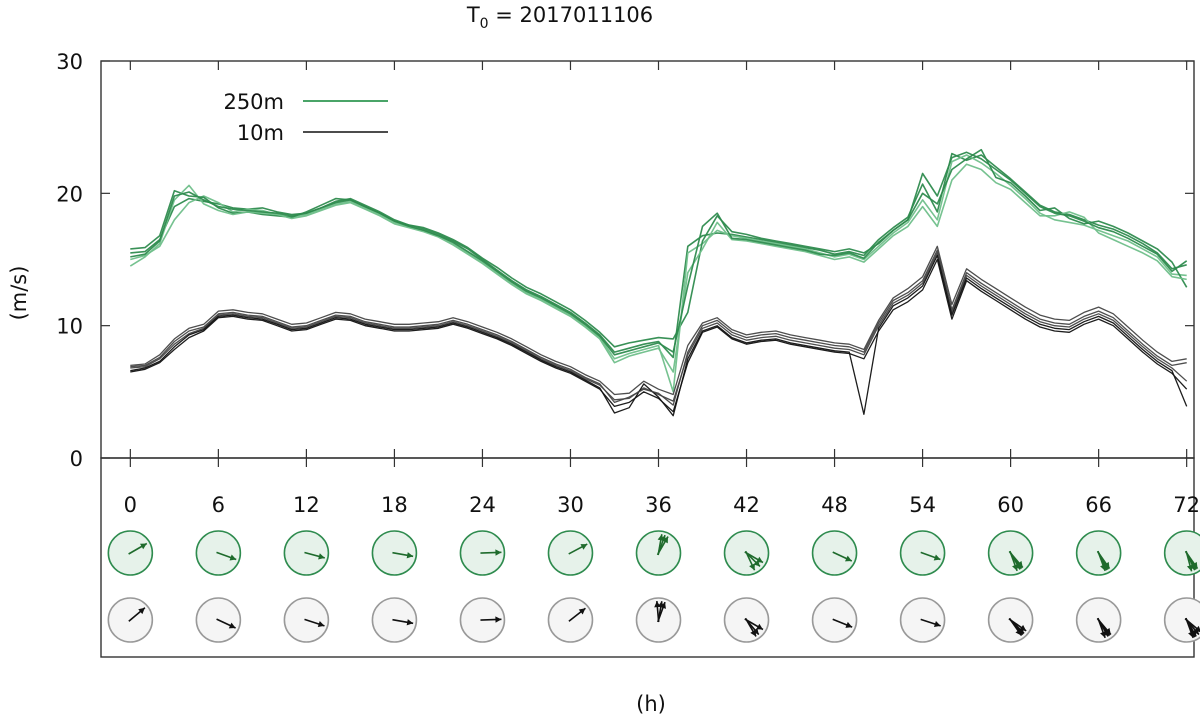 The image size is (1200, 721). What do you see at coordinates (651, 704) in the screenshot?
I see `x-axis-label: (h)` at bounding box center [651, 704].